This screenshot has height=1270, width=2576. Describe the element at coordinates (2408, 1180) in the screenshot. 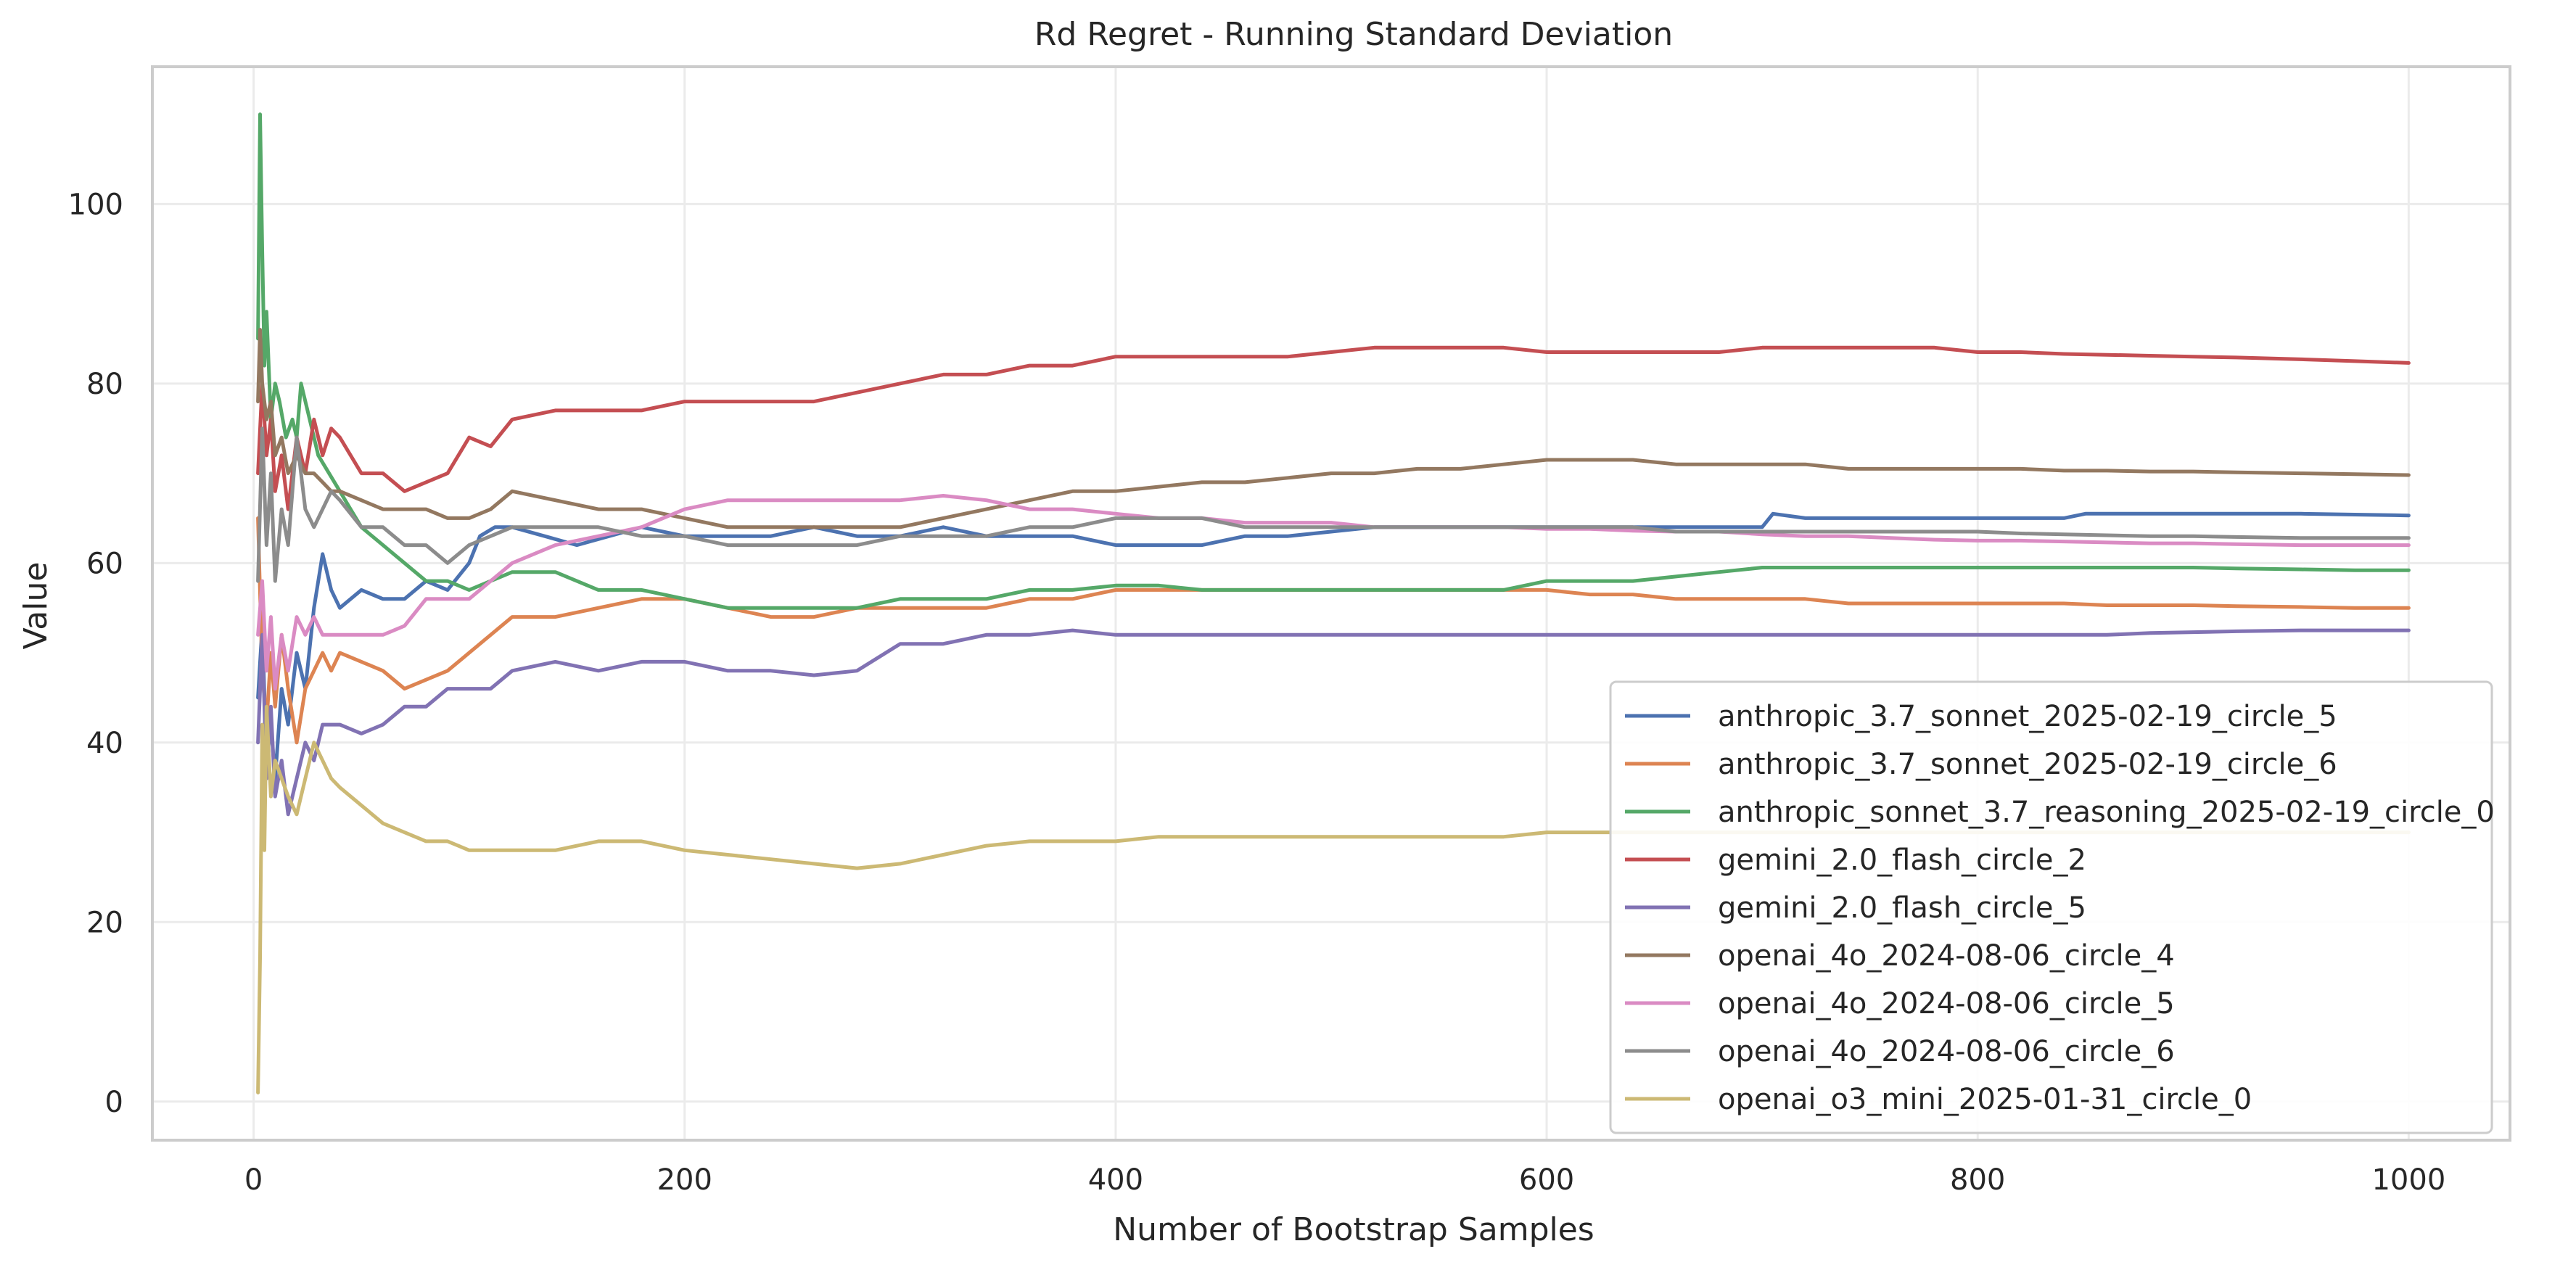

I see `x-tick-label: 1000` at that location.